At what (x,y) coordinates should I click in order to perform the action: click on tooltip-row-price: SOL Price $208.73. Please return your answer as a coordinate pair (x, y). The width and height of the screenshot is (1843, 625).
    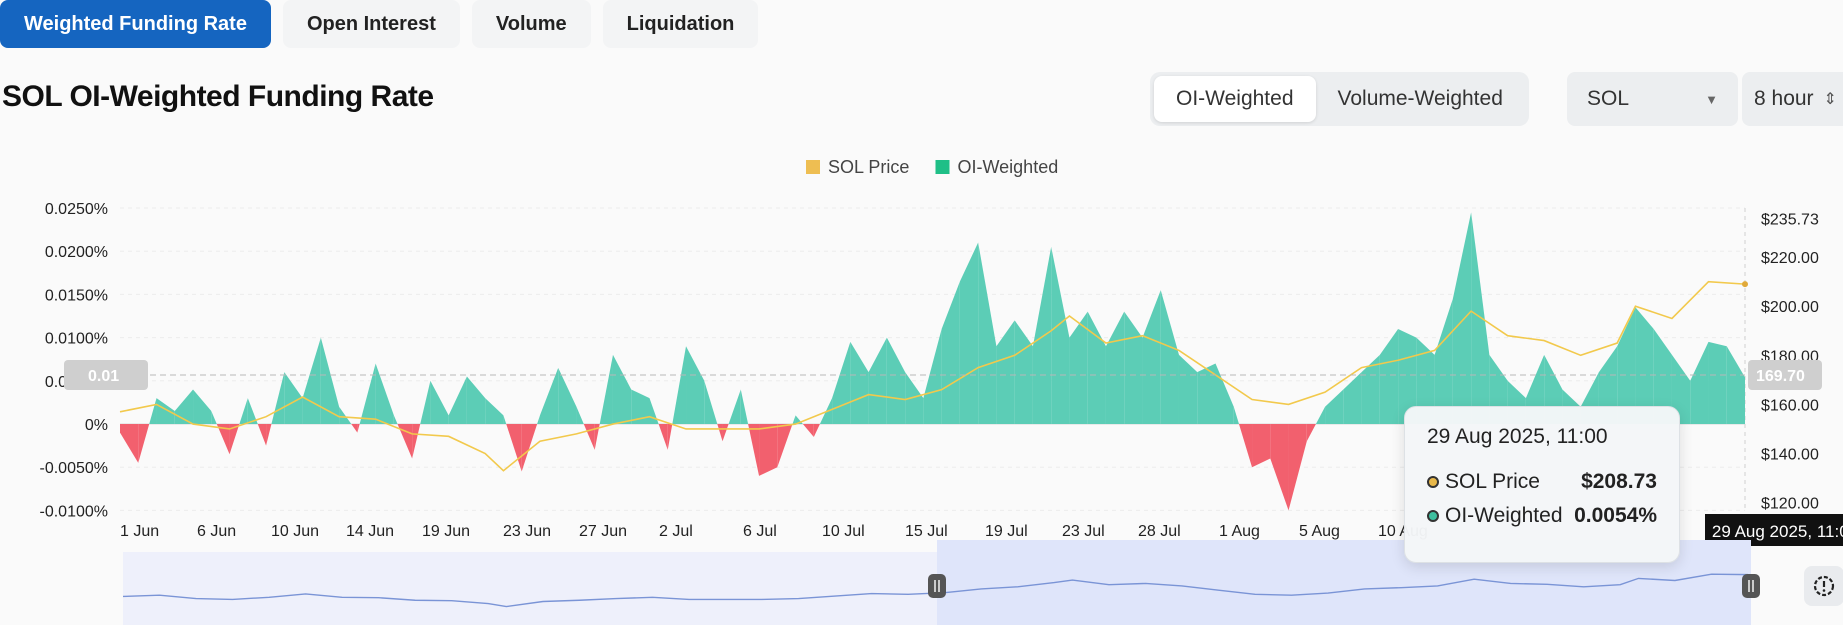
    Looking at the image, I should click on (1542, 482).